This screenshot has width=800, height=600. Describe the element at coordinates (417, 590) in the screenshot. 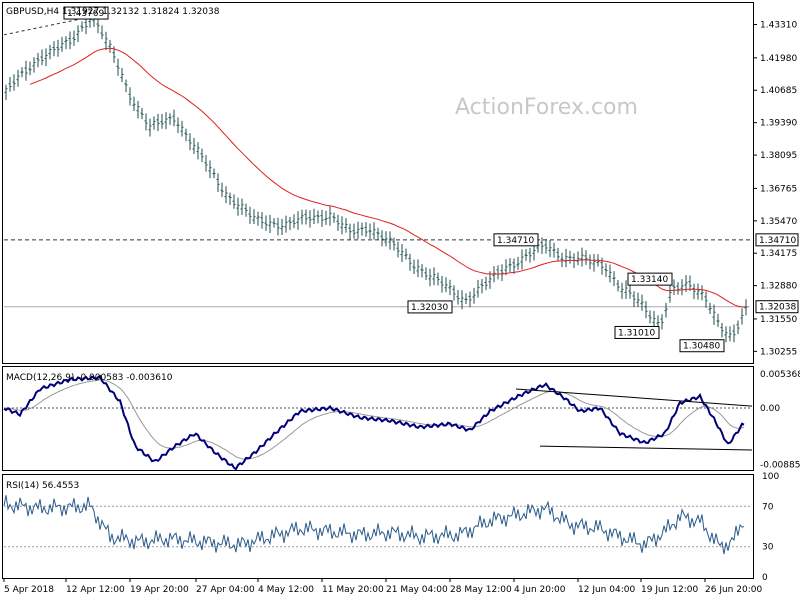

I see `time-tick-label: 21 May 04:00` at that location.